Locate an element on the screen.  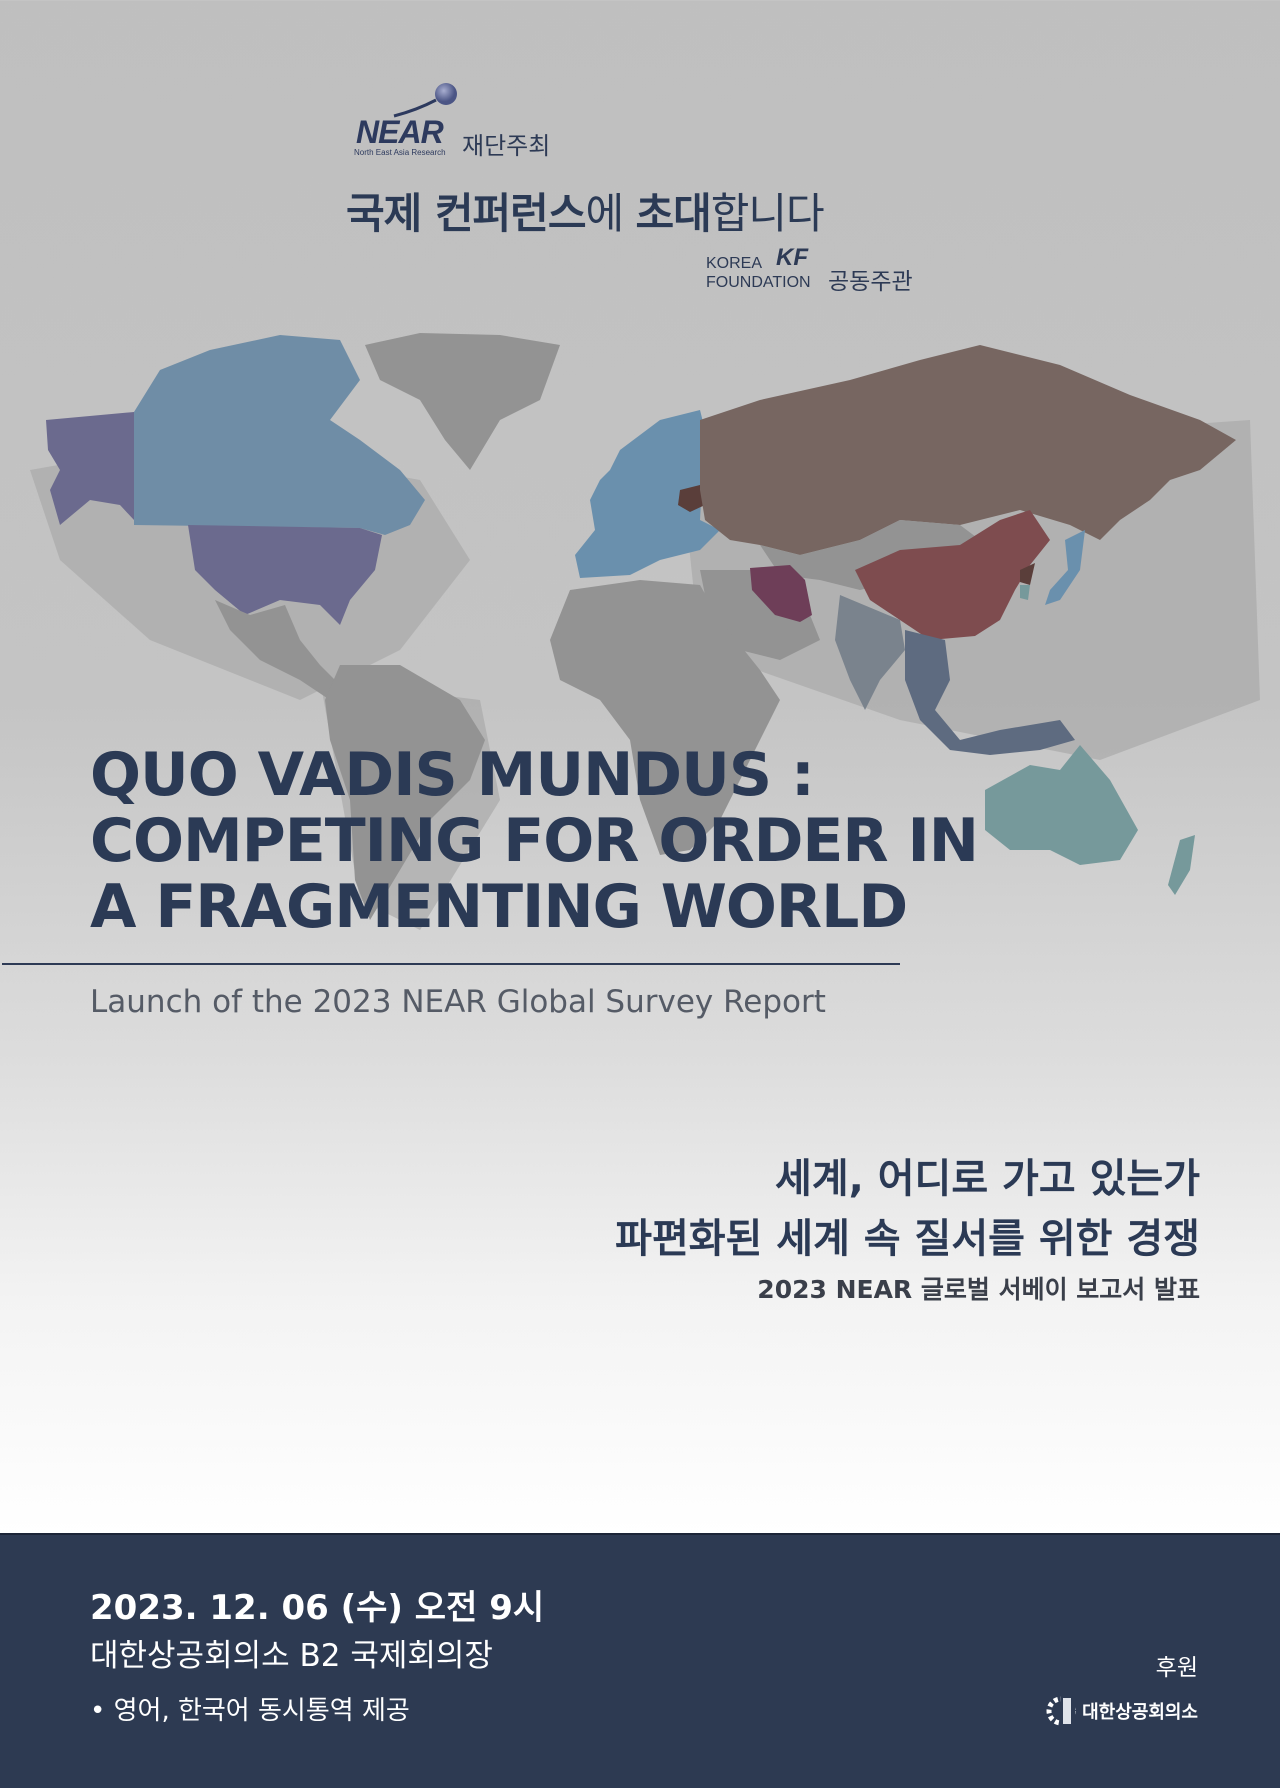
sponsor-label: 후원 is located at coordinates (1176, 1668).